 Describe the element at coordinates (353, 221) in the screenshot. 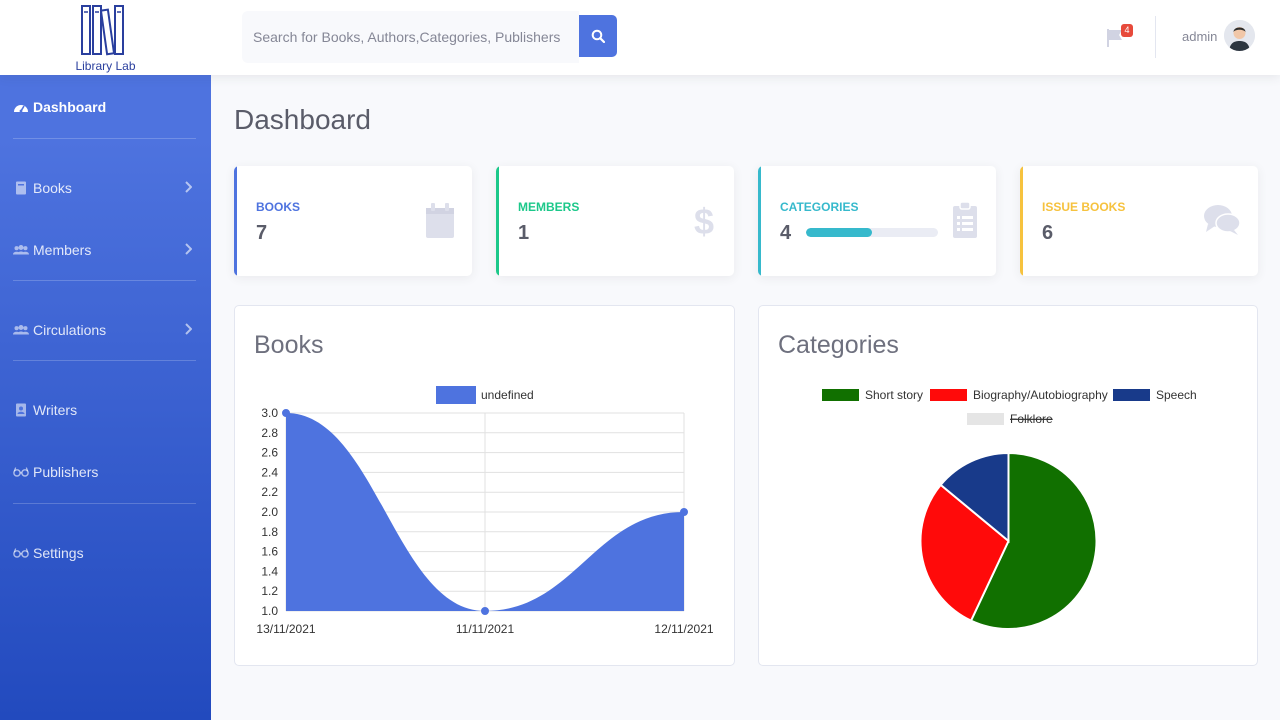

I see `stat-card-books: BOOKS 7` at that location.